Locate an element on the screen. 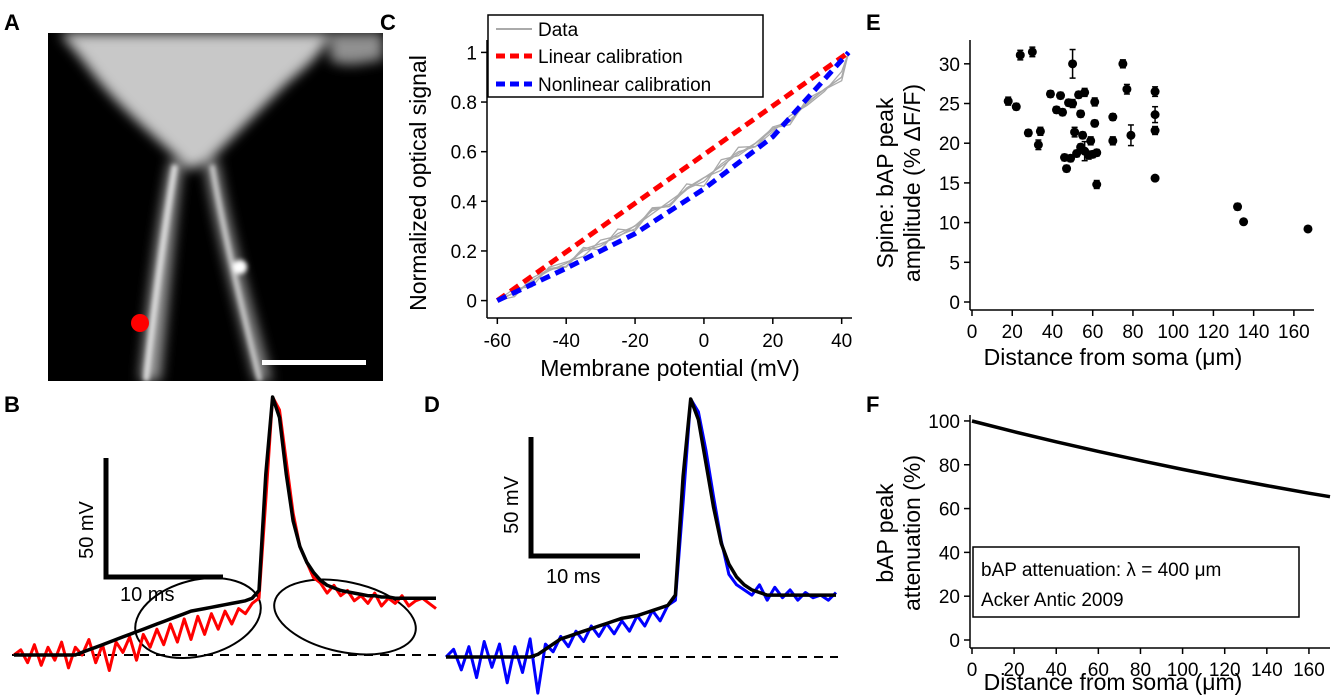 This screenshot has height=699, width=1343. panel-f-annotation-line2: Acker Antic 2009 is located at coordinates (1052, 600).